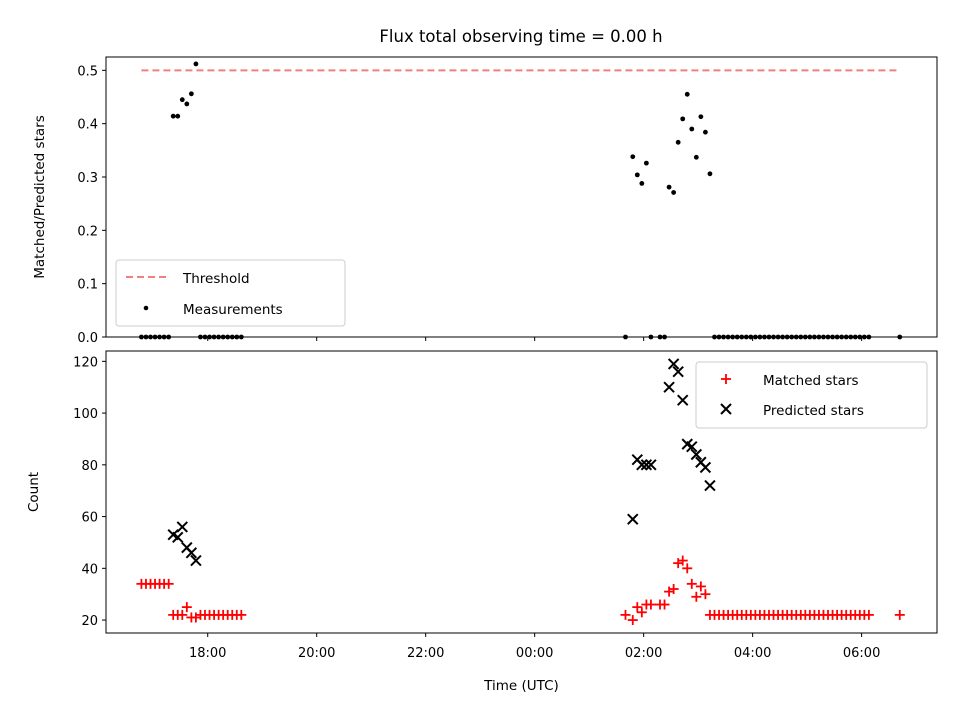  I want to click on xtick-label: 18:00, so click(207, 653).